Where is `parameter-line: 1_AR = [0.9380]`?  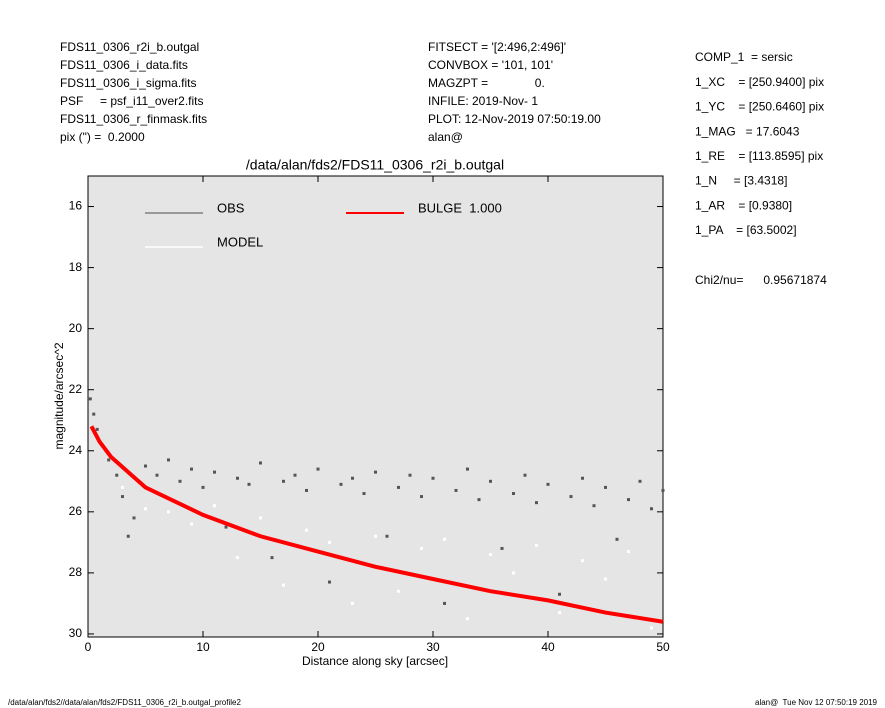
parameter-line: 1_AR = [0.9380] is located at coordinates (743, 205).